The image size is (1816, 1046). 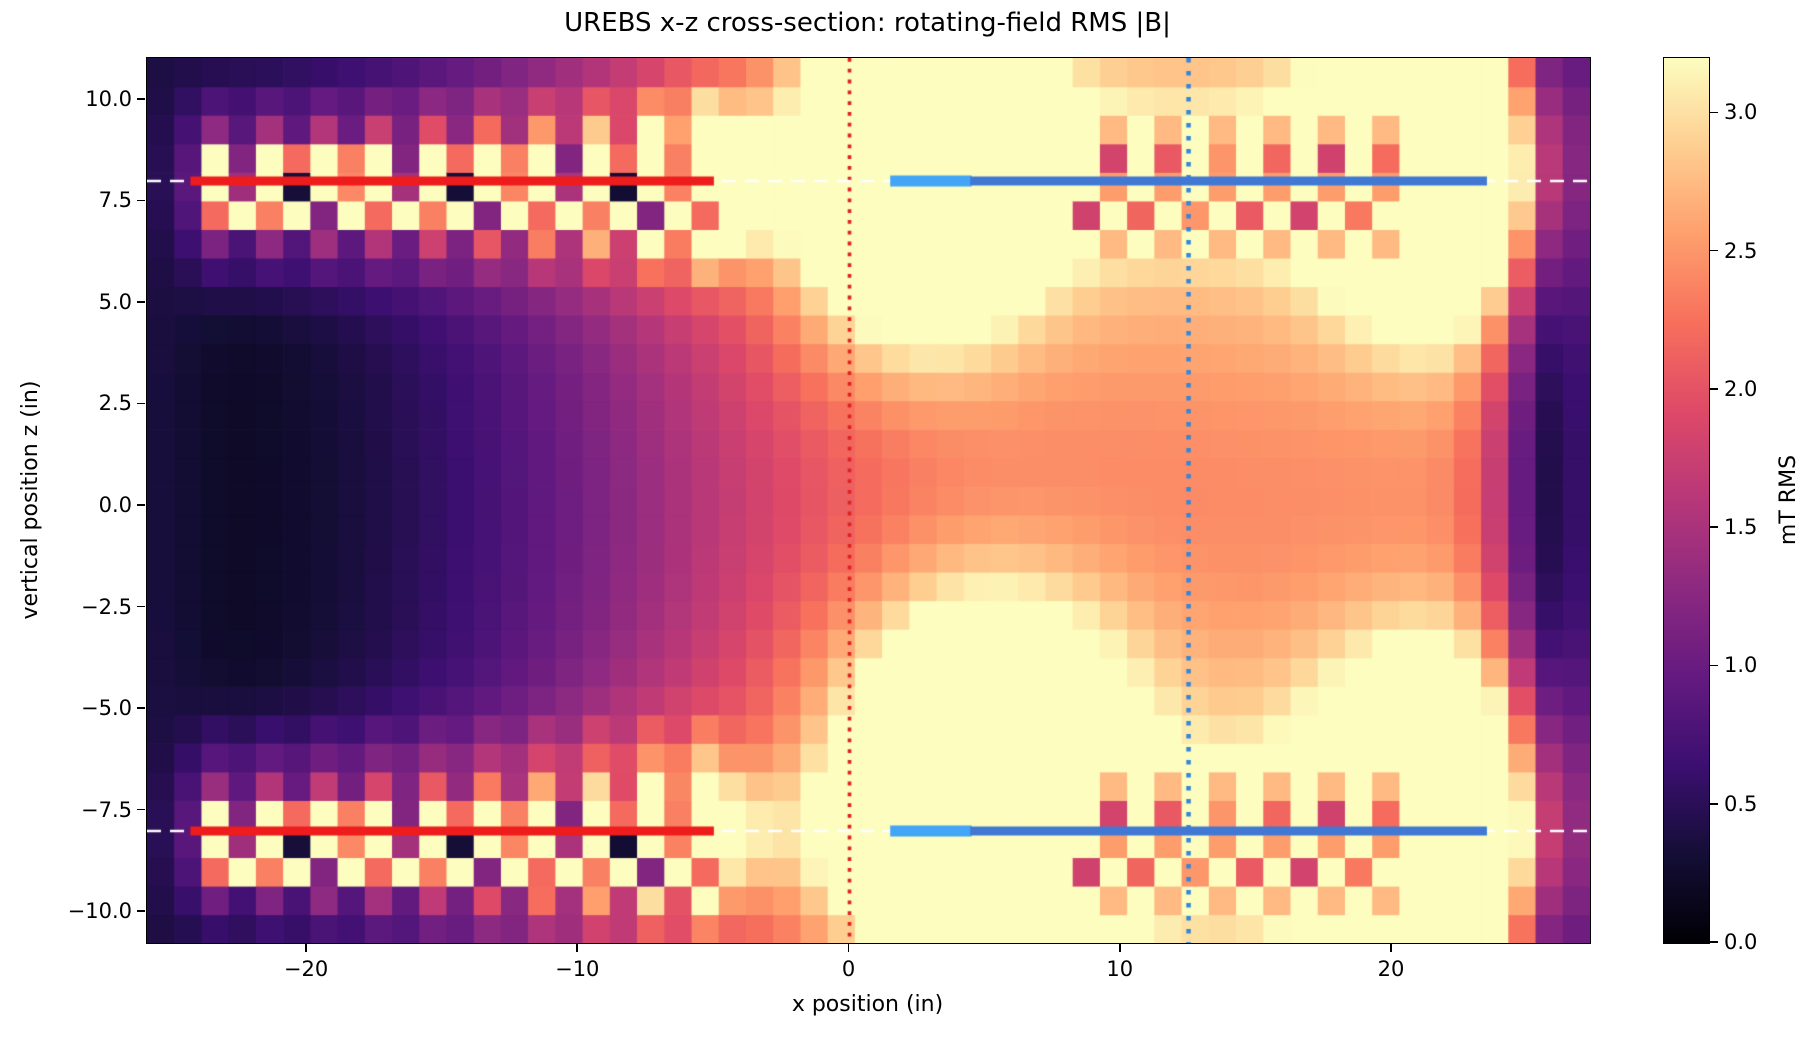 I want to click on y-tick-label: 10.0, so click(x=108, y=98).